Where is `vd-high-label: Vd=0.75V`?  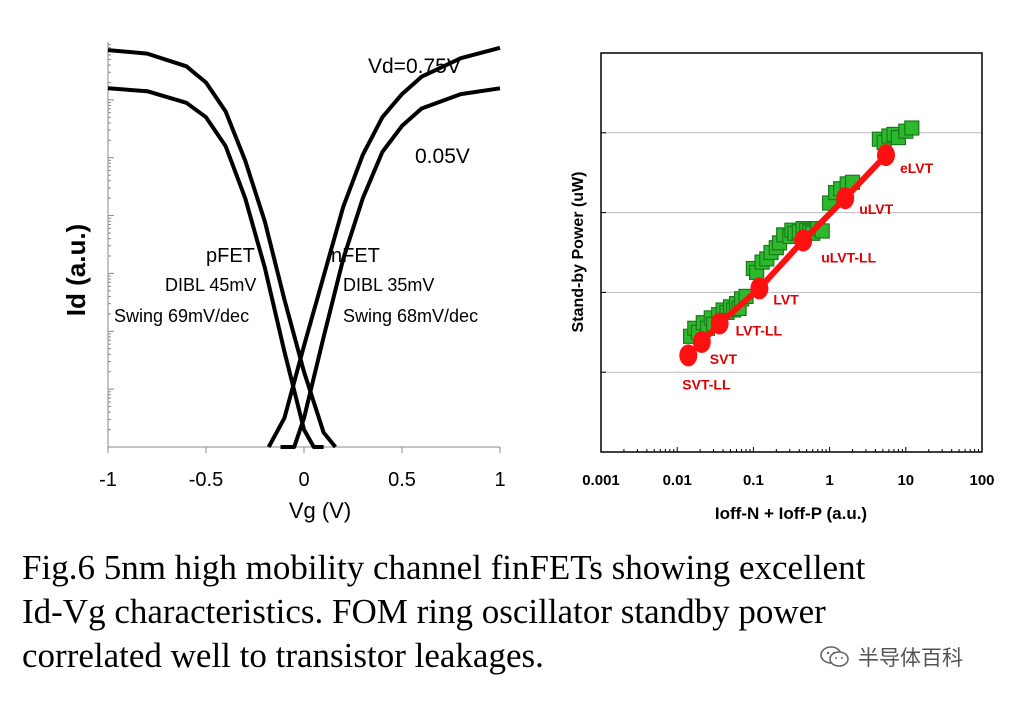
vd-high-label: Vd=0.75V is located at coordinates (414, 66).